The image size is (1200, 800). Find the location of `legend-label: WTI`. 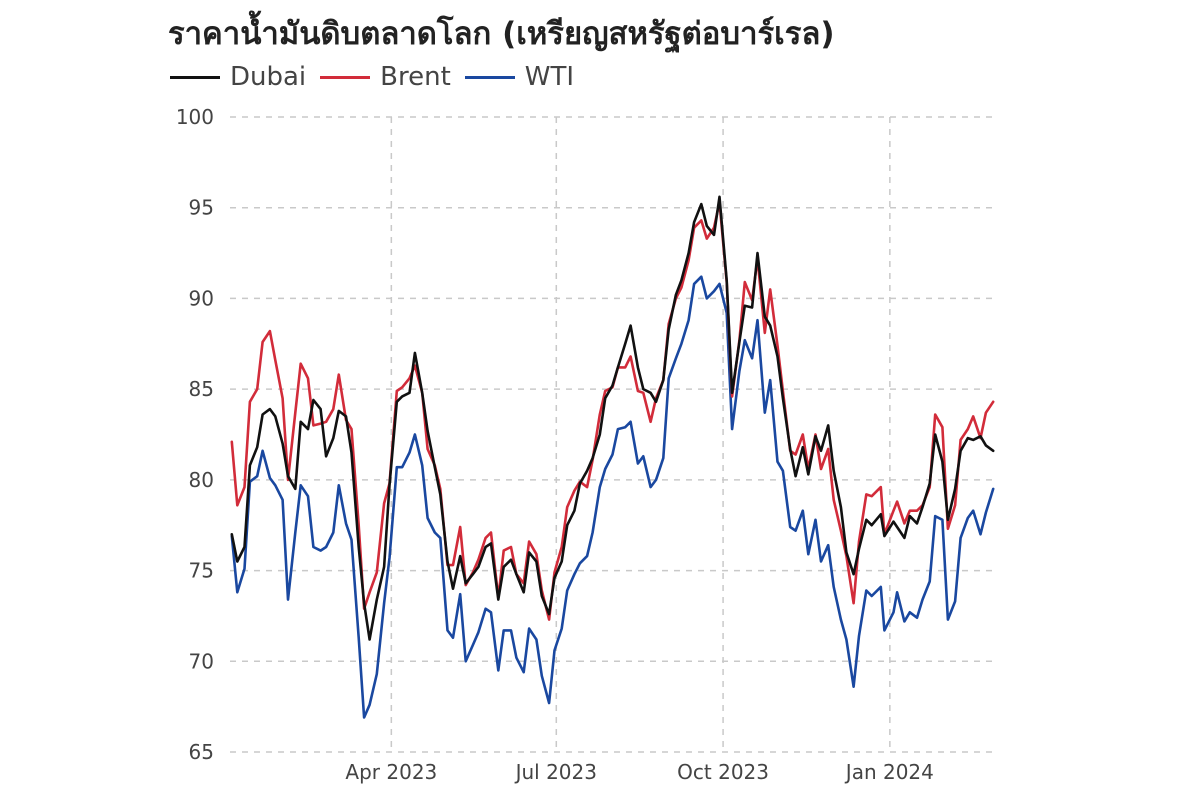

legend-label: WTI is located at coordinates (549, 77).